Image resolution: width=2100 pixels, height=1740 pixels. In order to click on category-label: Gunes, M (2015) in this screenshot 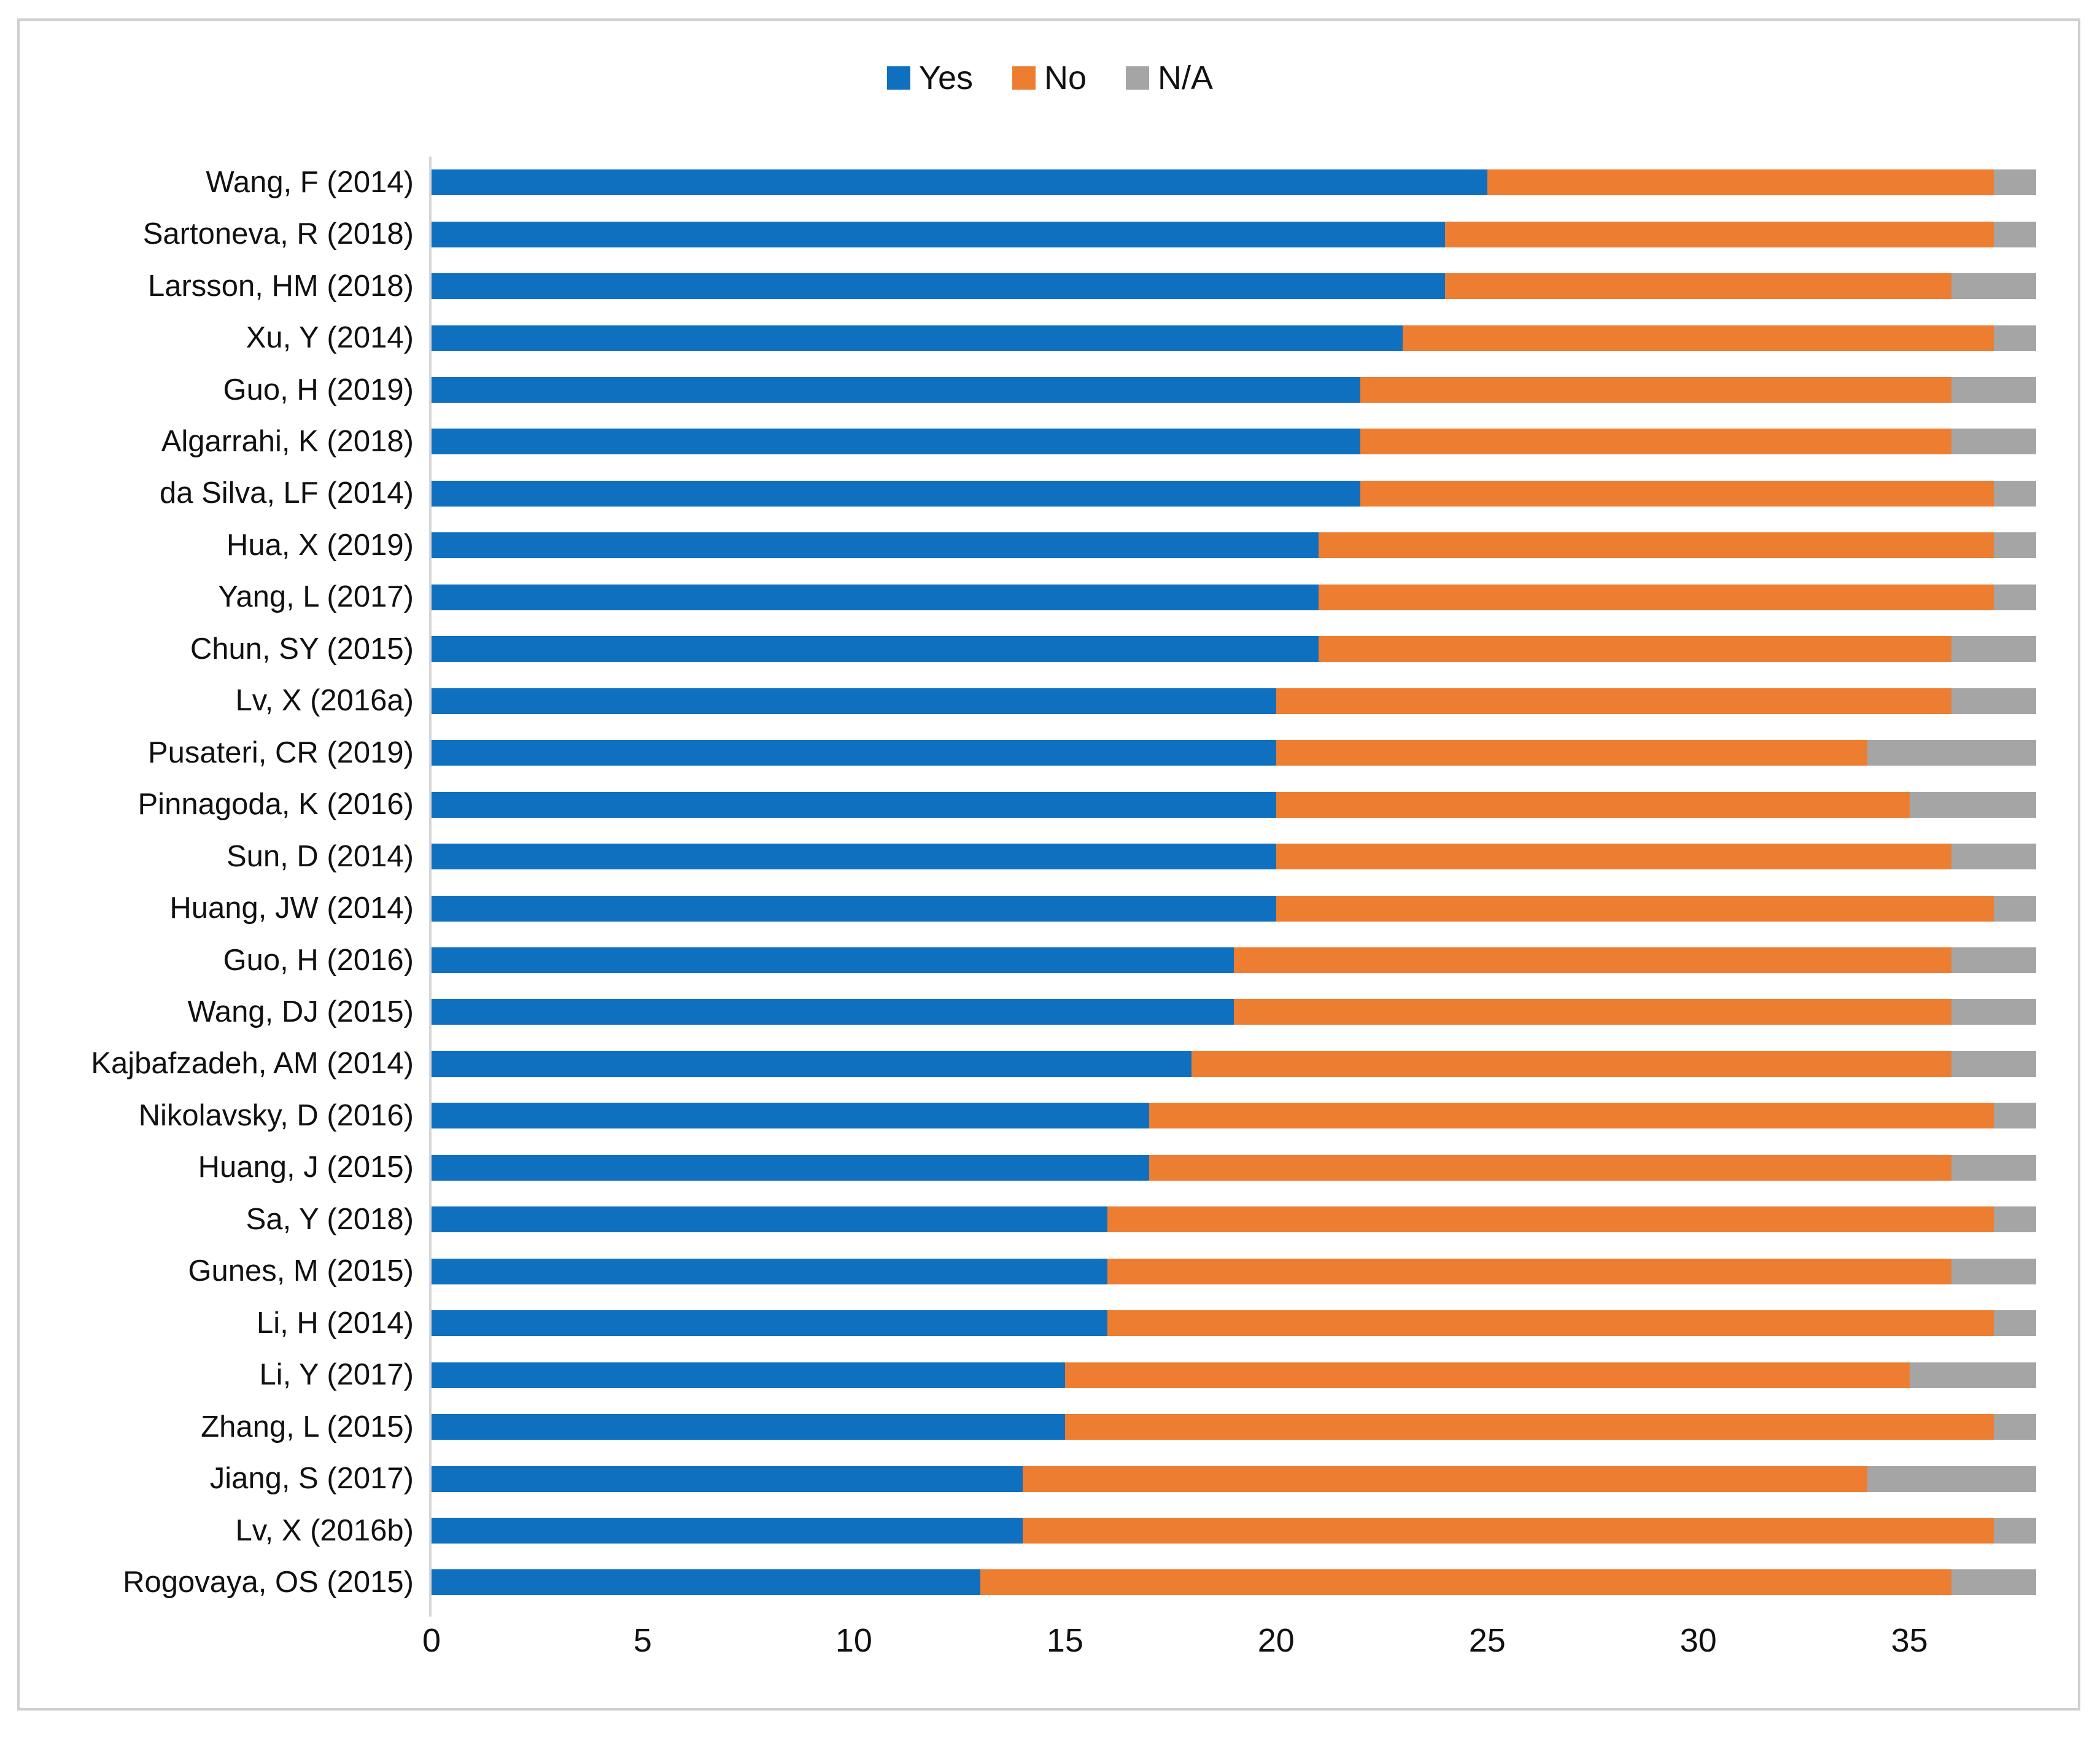, I will do `click(301, 1271)`.